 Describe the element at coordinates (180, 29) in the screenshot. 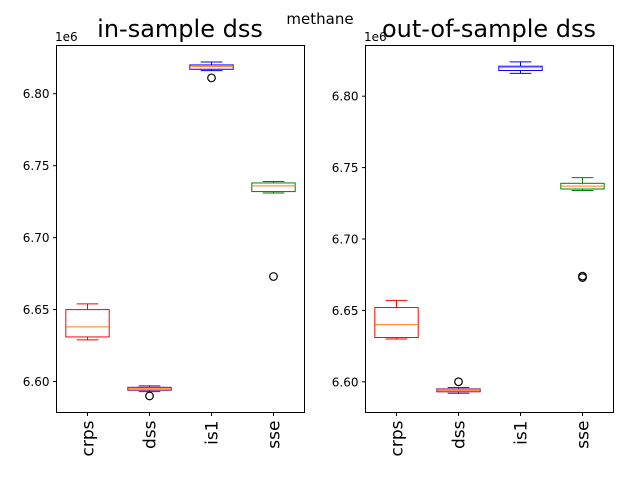

I see `panel-title: in-sample dss` at that location.